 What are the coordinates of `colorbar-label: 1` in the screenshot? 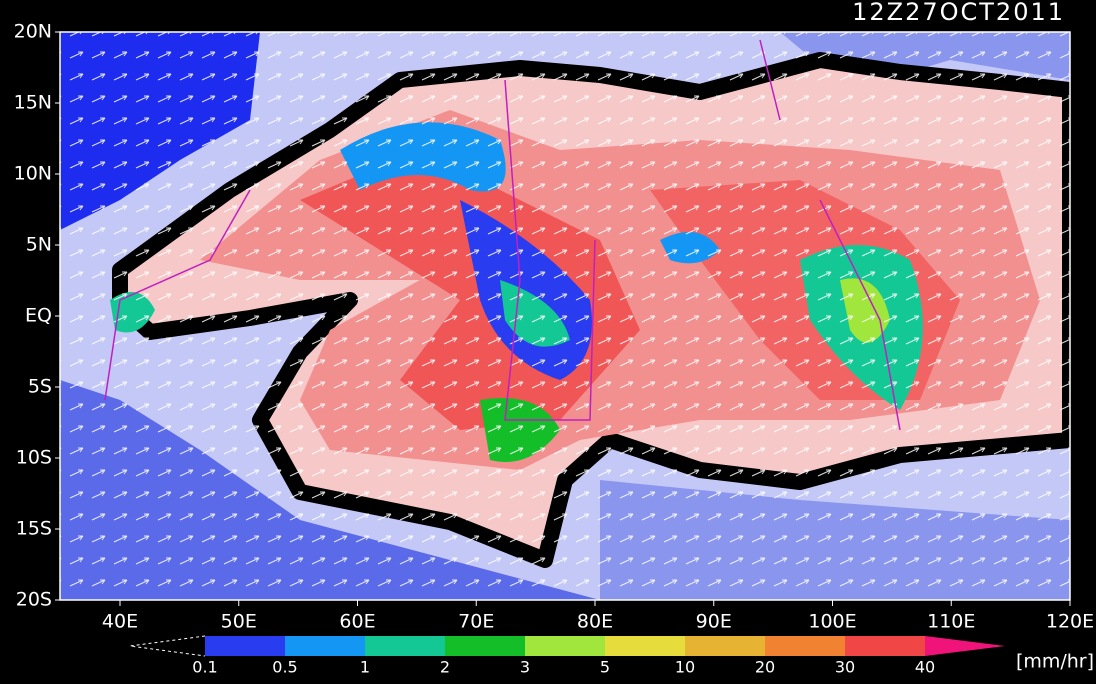 It's located at (365, 667).